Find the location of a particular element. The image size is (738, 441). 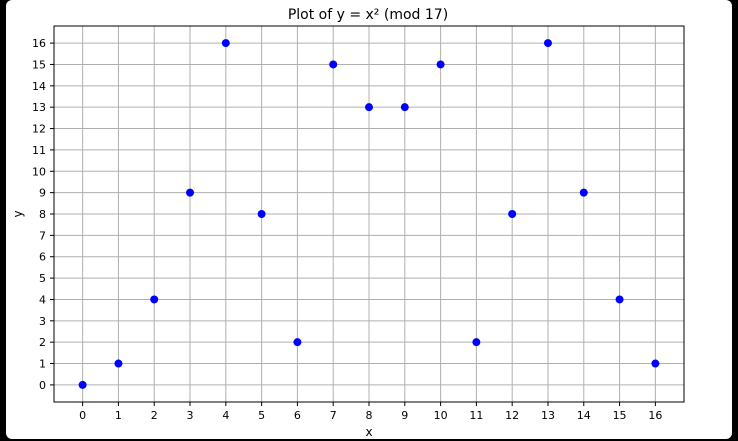

y-tick-label: 13 is located at coordinates (39, 107).